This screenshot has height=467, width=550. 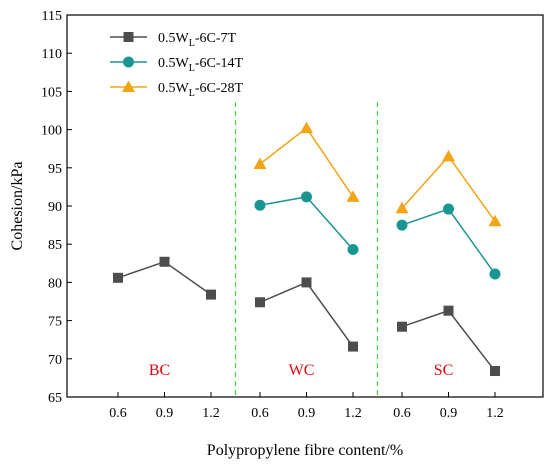 I want to click on y-tick-label: 100, so click(x=51, y=131).